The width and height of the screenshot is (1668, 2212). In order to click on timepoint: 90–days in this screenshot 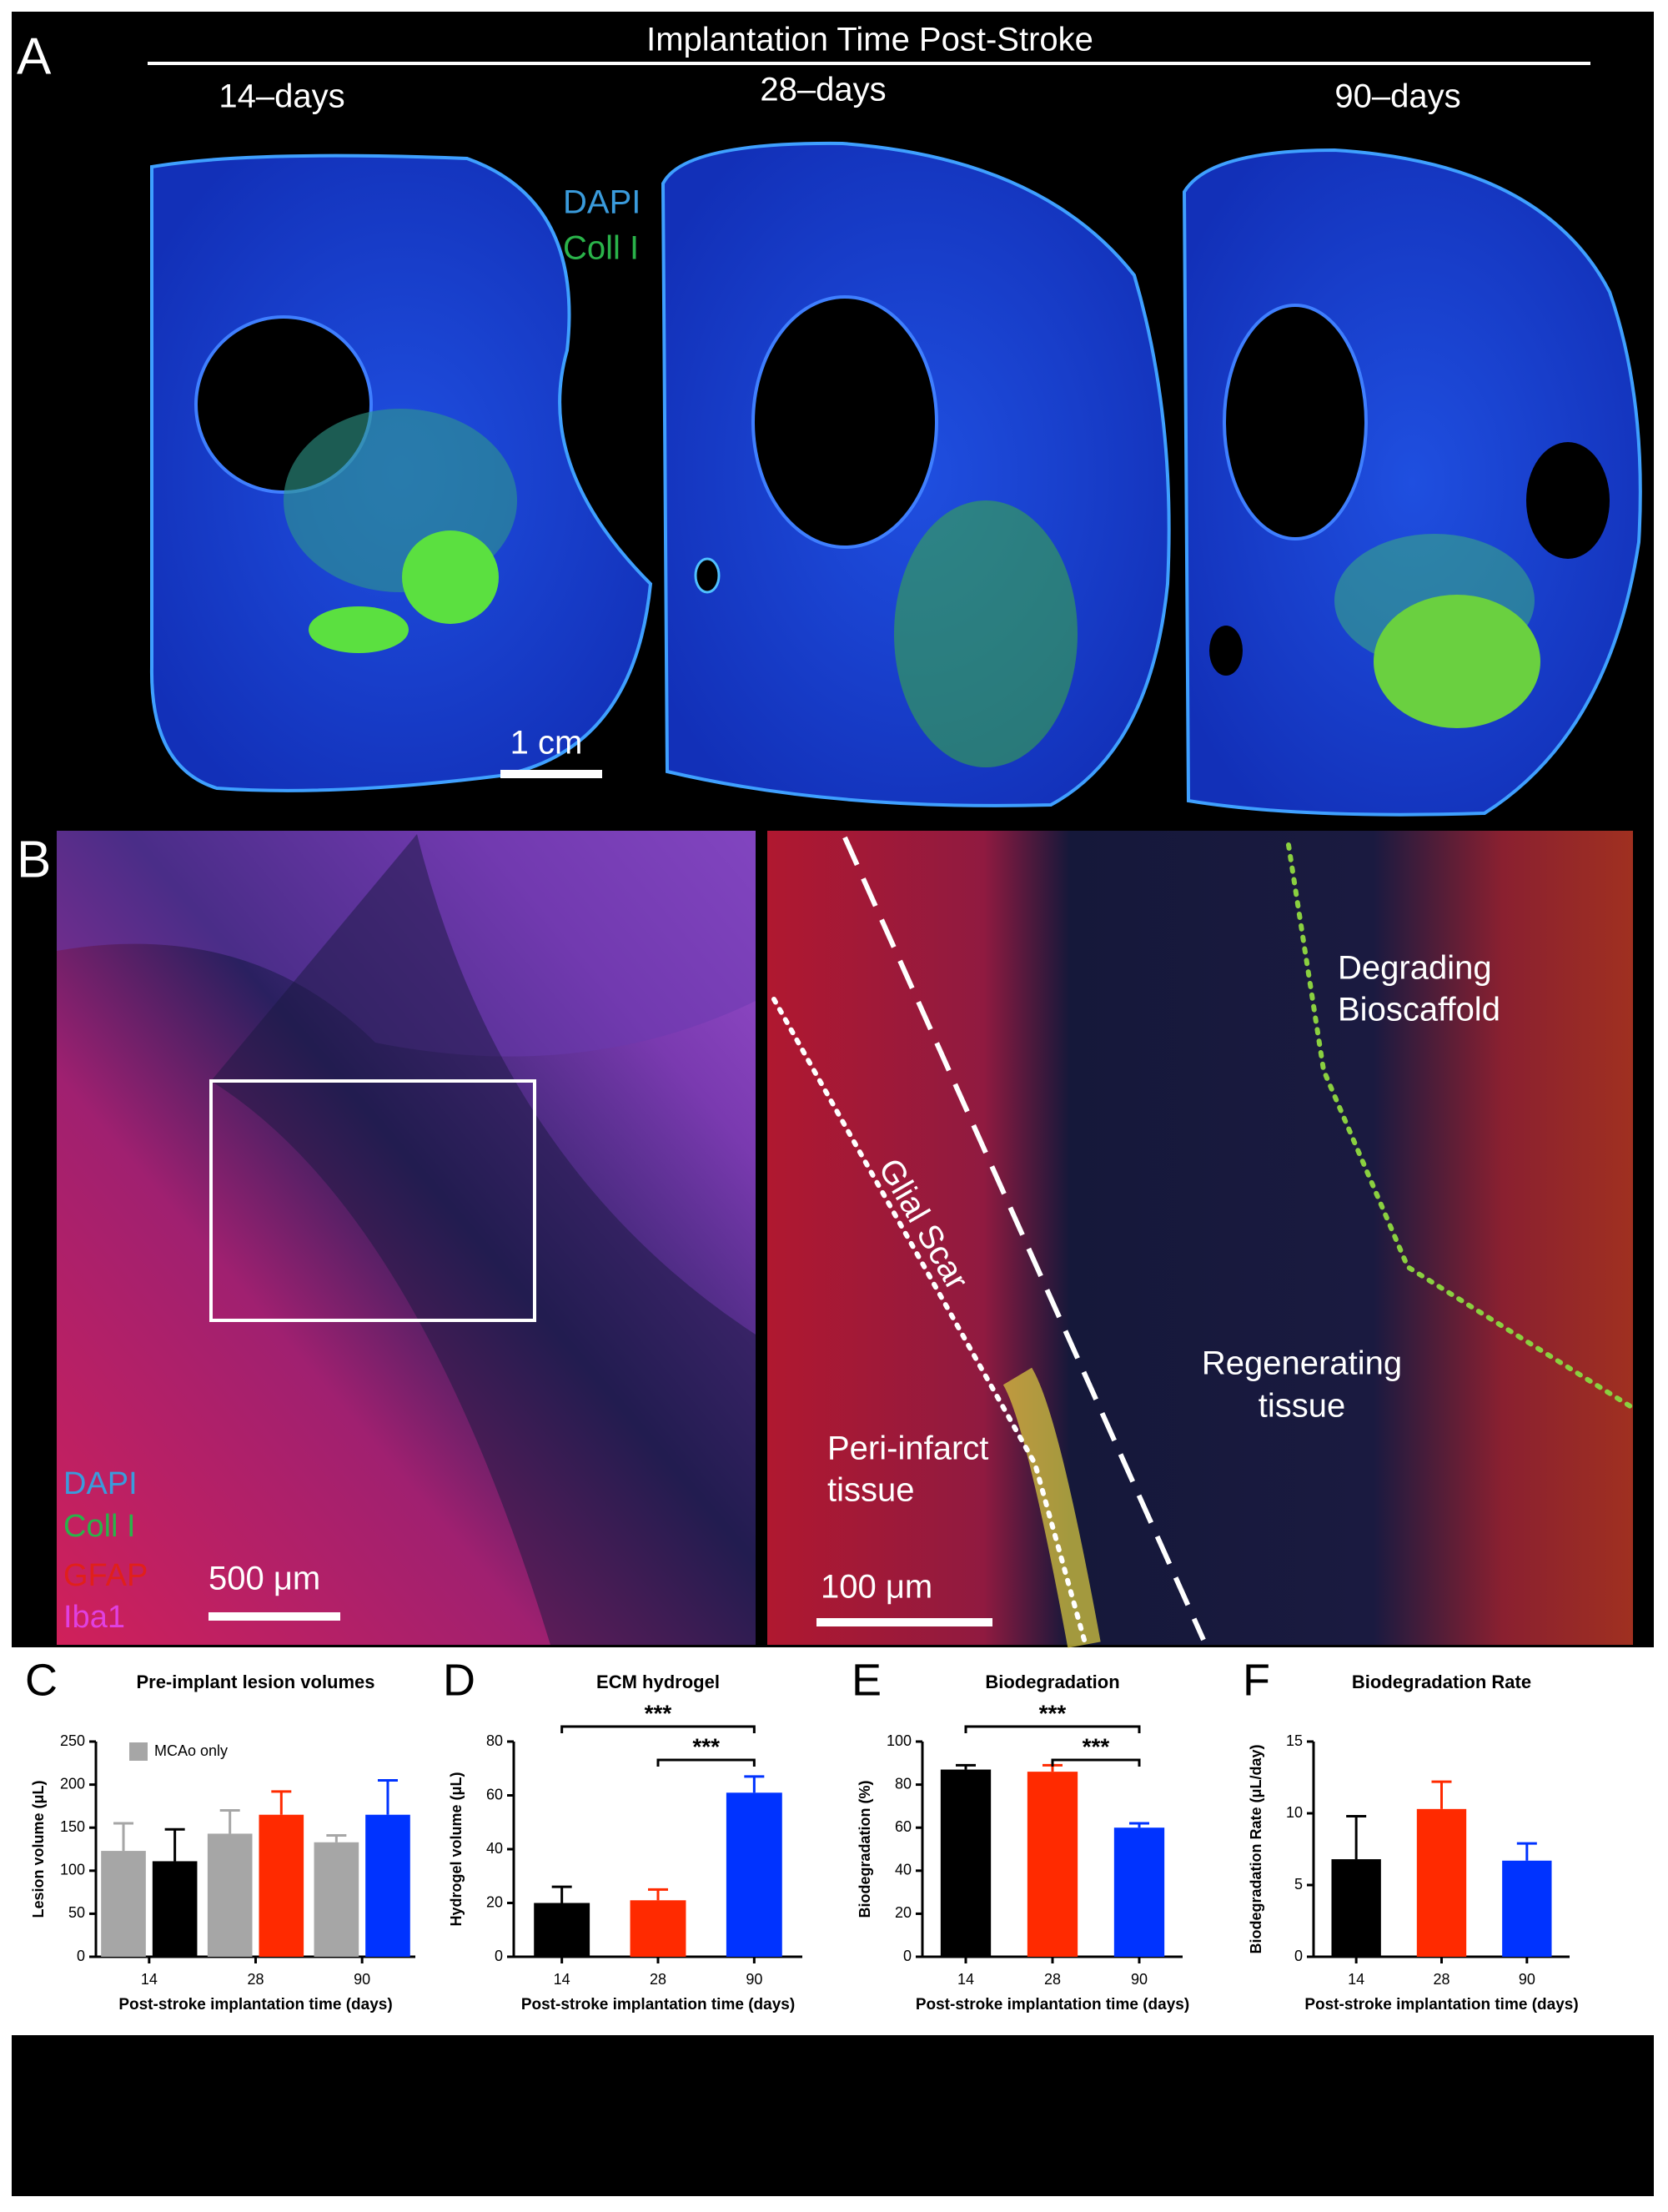, I will do `click(1397, 97)`.